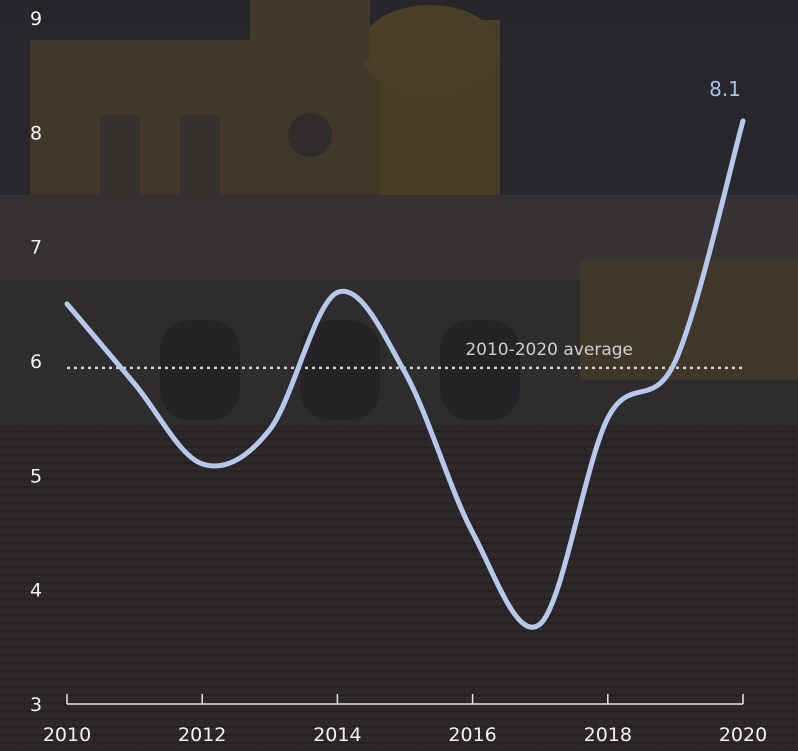  Describe the element at coordinates (36, 476) in the screenshot. I see `y-tick-label: 5` at that location.